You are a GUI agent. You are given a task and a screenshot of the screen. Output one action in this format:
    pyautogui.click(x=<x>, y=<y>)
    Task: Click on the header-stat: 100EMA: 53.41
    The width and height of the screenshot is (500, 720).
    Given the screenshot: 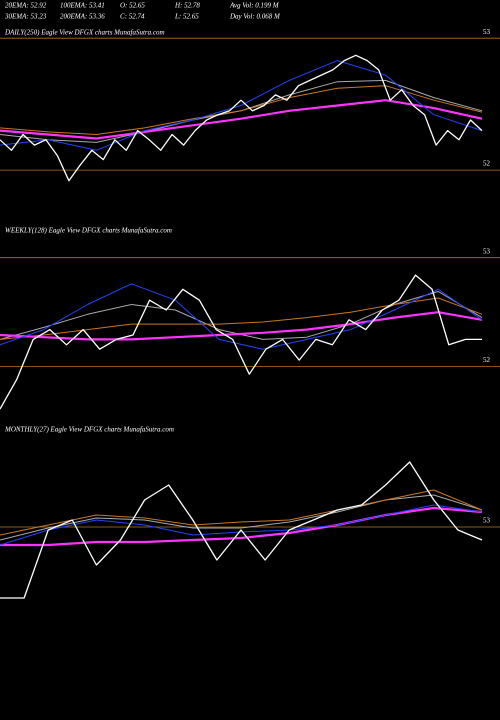 What is the action you would take?
    pyautogui.click(x=82, y=6)
    